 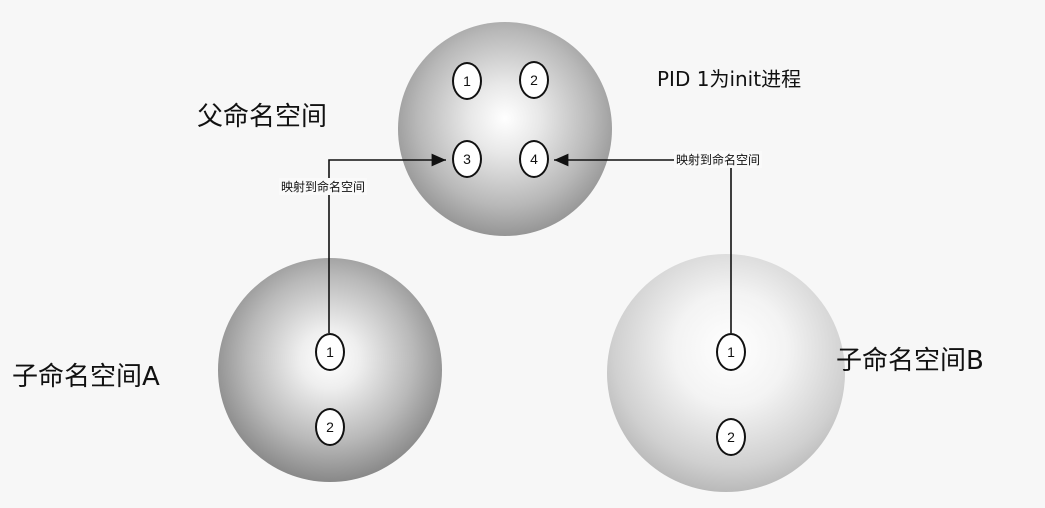 What do you see at coordinates (534, 159) in the screenshot?
I see `parent-pid-4: 4` at bounding box center [534, 159].